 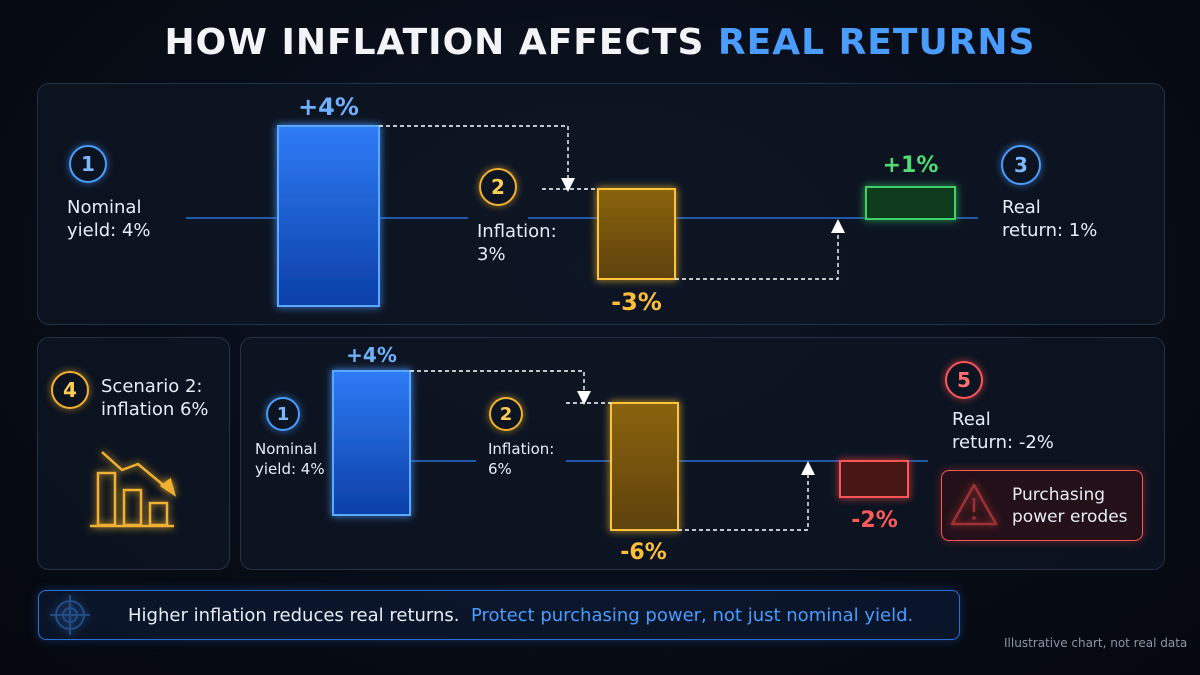 What do you see at coordinates (1096, 643) in the screenshot?
I see `disclaimer-note: Illustrative chart, not real data` at bounding box center [1096, 643].